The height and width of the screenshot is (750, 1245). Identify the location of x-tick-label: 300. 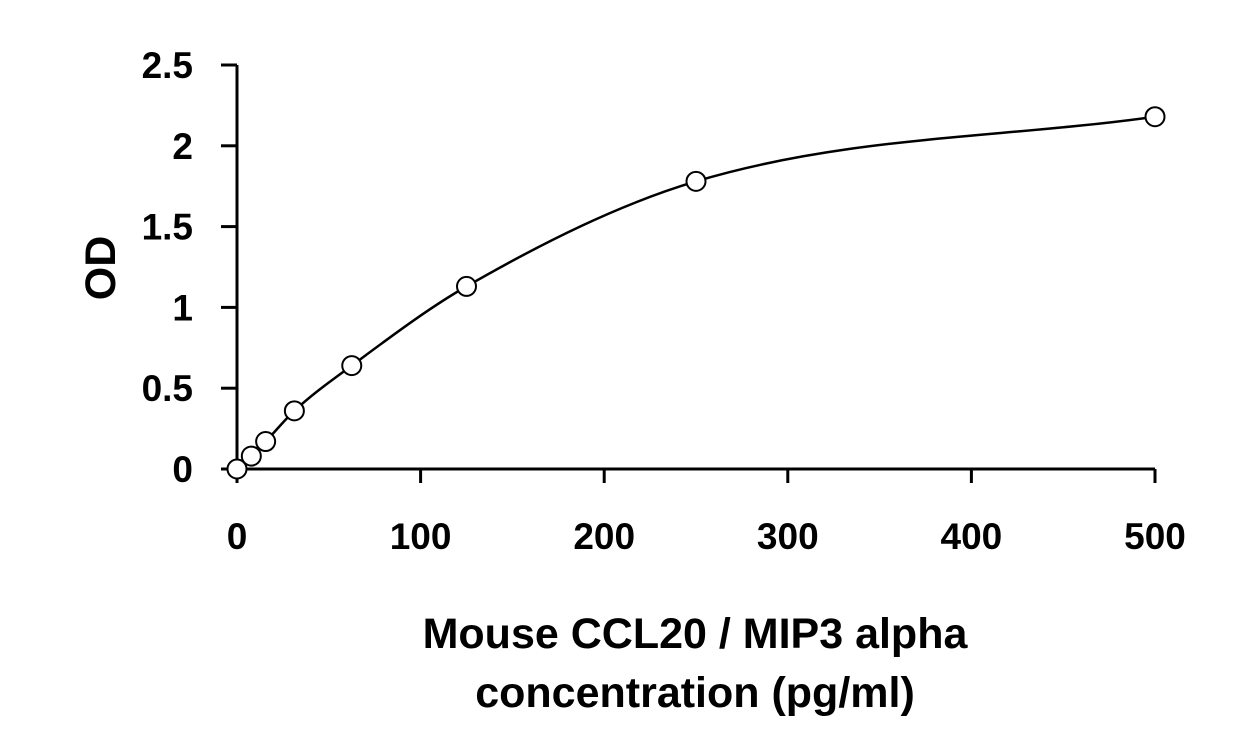
(788, 536).